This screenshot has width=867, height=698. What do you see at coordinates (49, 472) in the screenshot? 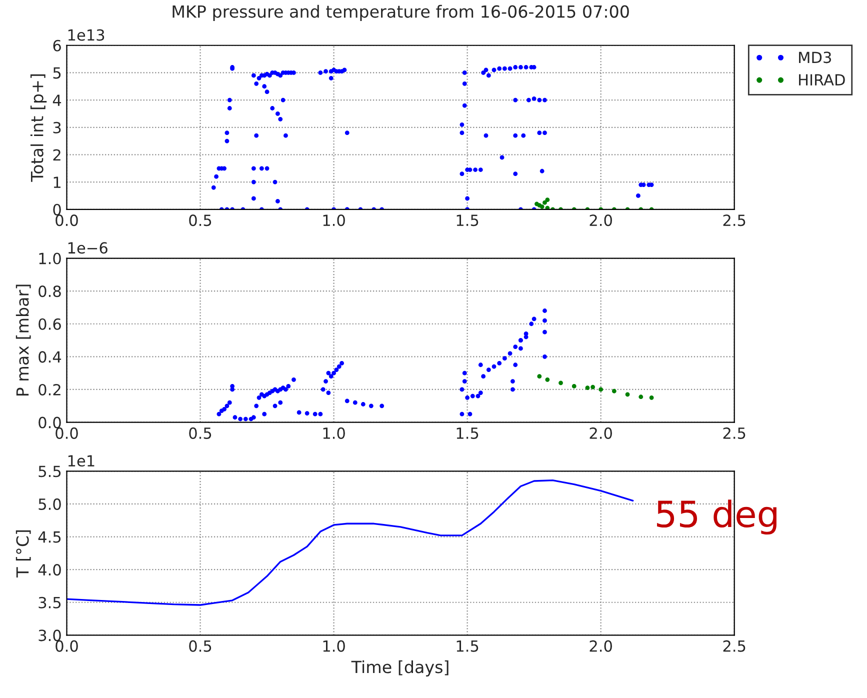
I see `y-tick-label: 5.5` at bounding box center [49, 472].